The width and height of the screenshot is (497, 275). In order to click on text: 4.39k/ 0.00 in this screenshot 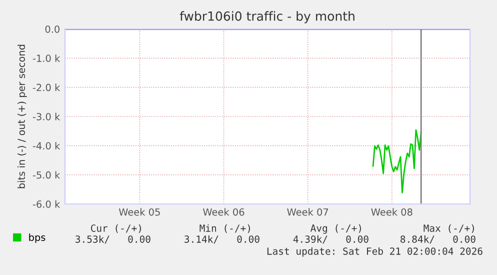, I will do `click(330, 239)`.